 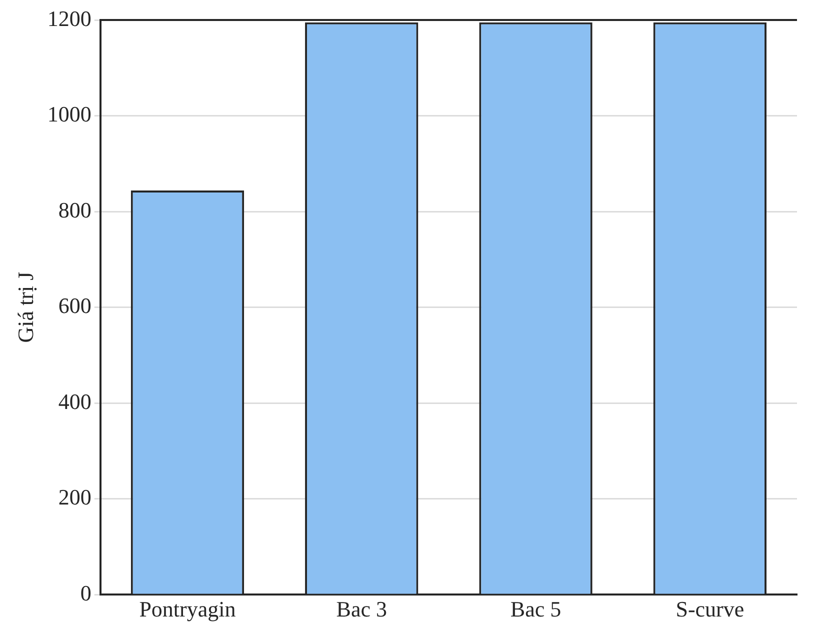 What do you see at coordinates (25, 307) in the screenshot?
I see `y-axis-title: Giá trị J` at bounding box center [25, 307].